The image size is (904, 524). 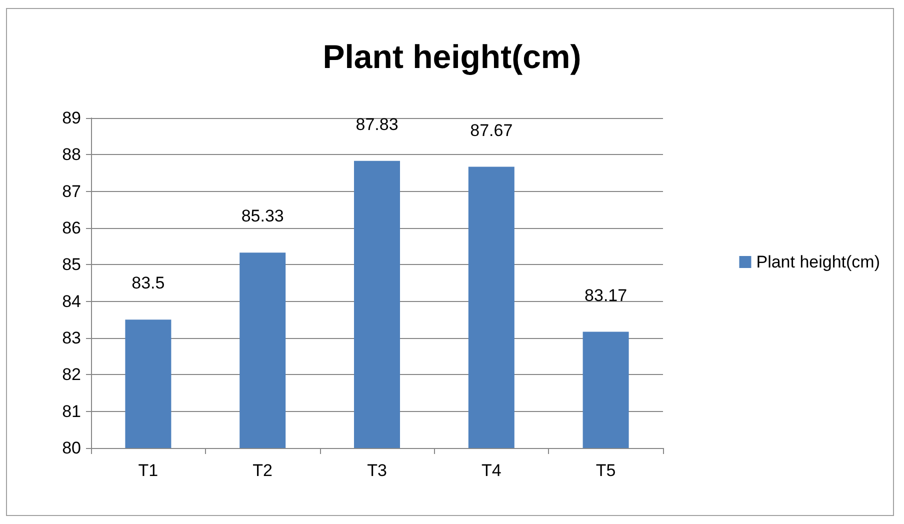 What do you see at coordinates (818, 262) in the screenshot?
I see `legend-label: Plant height(cm)` at bounding box center [818, 262].